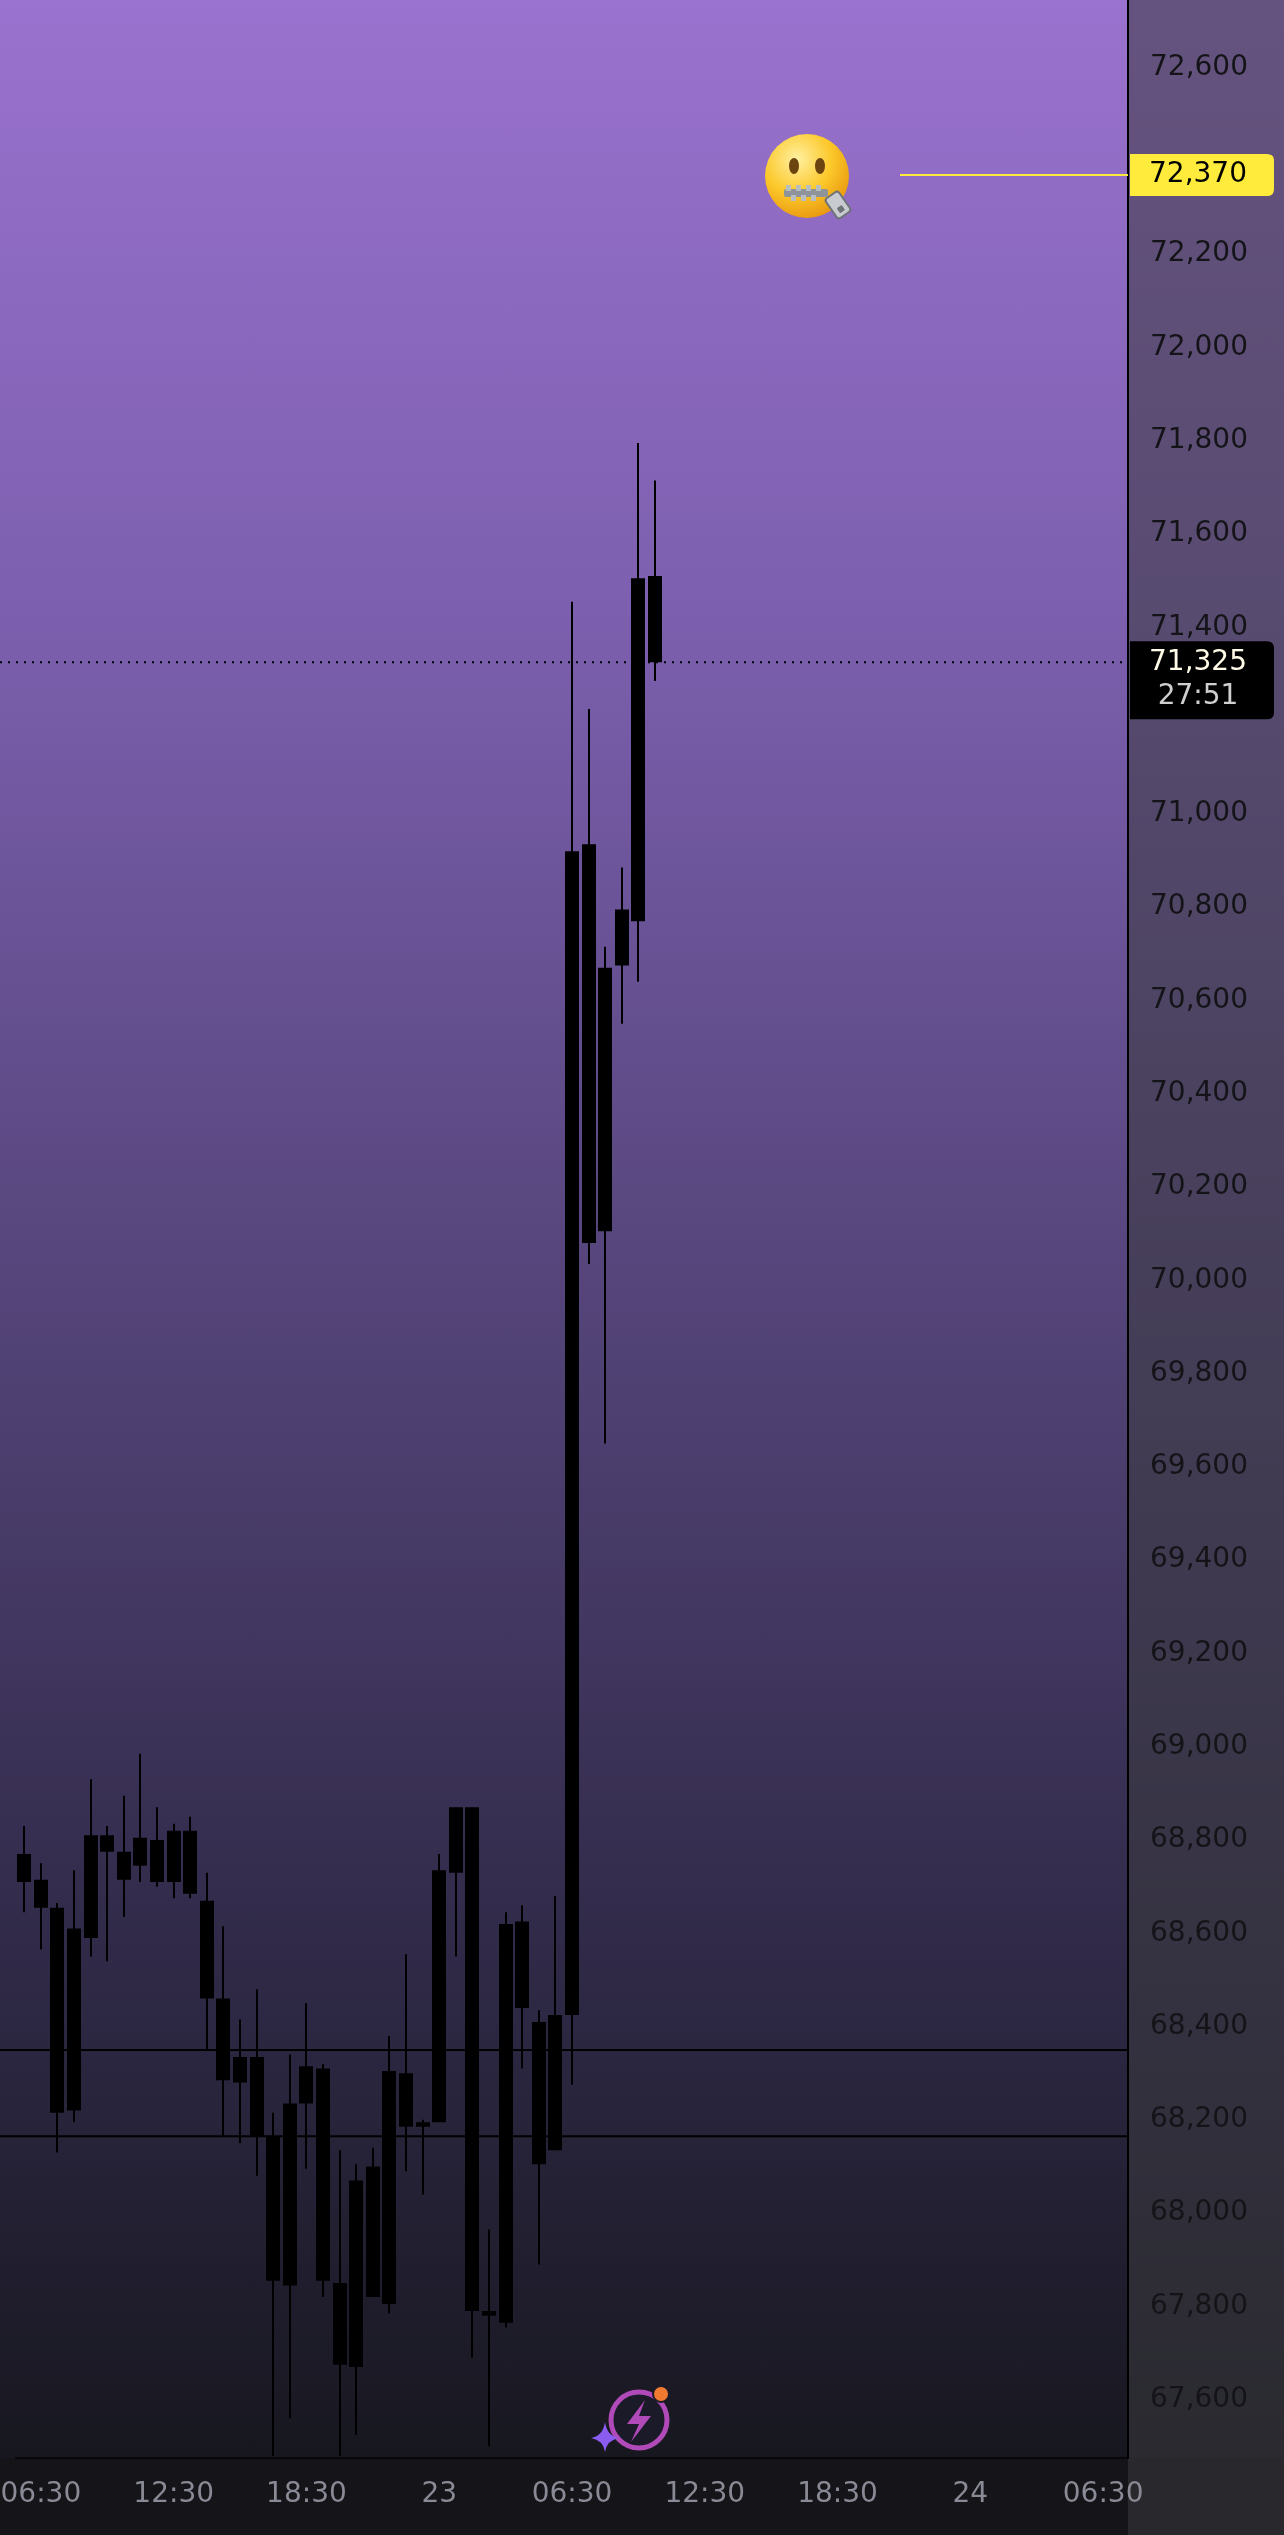 The image size is (1284, 2535). Describe the element at coordinates (1199, 1558) in the screenshot. I see `y-tick-label: 69,400` at that location.